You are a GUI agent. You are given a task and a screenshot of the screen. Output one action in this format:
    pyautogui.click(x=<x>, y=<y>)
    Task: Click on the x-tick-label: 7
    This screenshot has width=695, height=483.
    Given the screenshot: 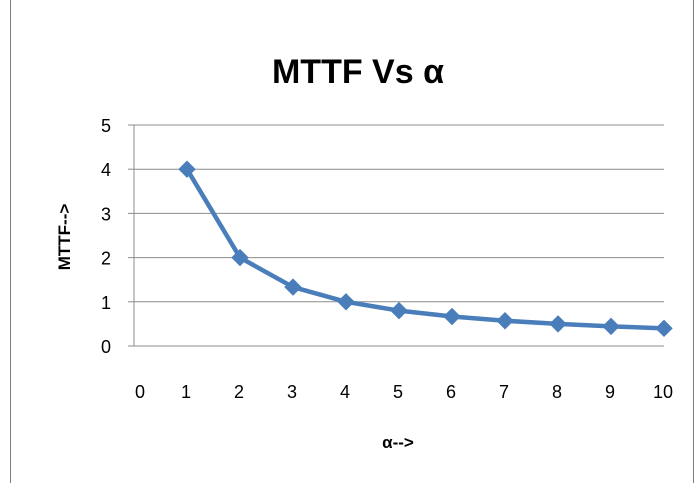 What is the action you would take?
    pyautogui.click(x=504, y=392)
    